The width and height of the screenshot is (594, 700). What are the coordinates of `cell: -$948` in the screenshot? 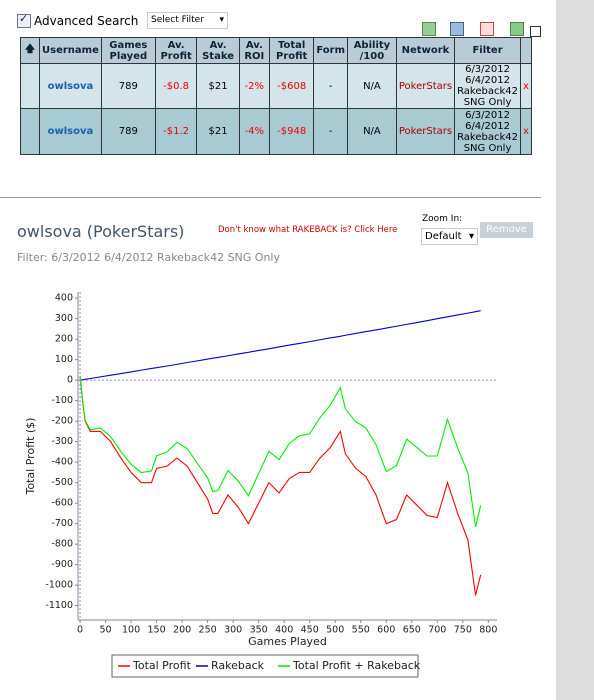 It's located at (291, 131).